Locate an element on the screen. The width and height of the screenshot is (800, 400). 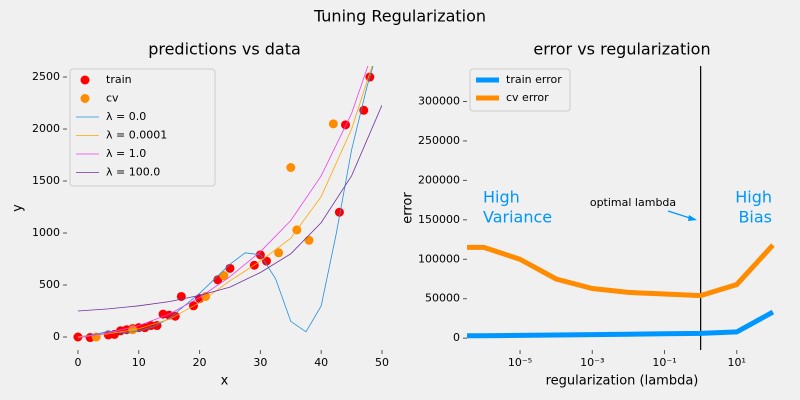
legend-label: train is located at coordinates (119, 79).